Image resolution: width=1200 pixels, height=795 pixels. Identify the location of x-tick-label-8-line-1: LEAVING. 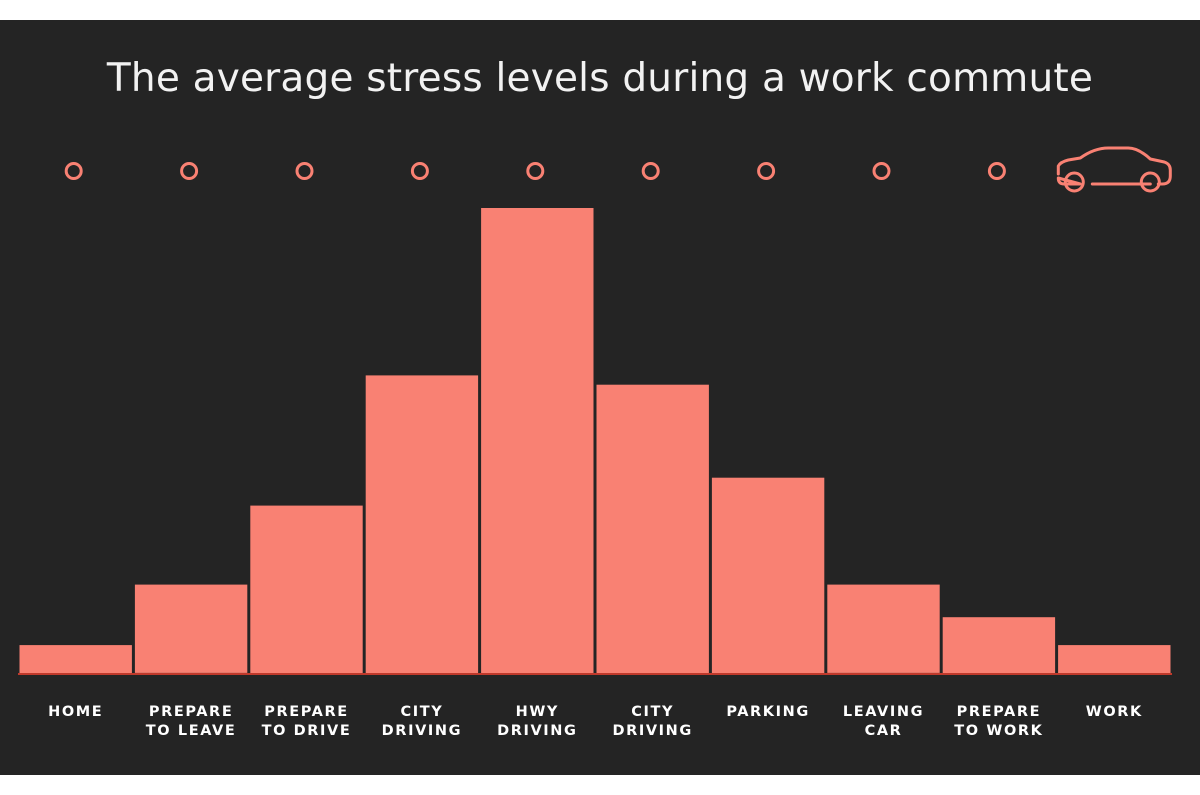
(883, 712).